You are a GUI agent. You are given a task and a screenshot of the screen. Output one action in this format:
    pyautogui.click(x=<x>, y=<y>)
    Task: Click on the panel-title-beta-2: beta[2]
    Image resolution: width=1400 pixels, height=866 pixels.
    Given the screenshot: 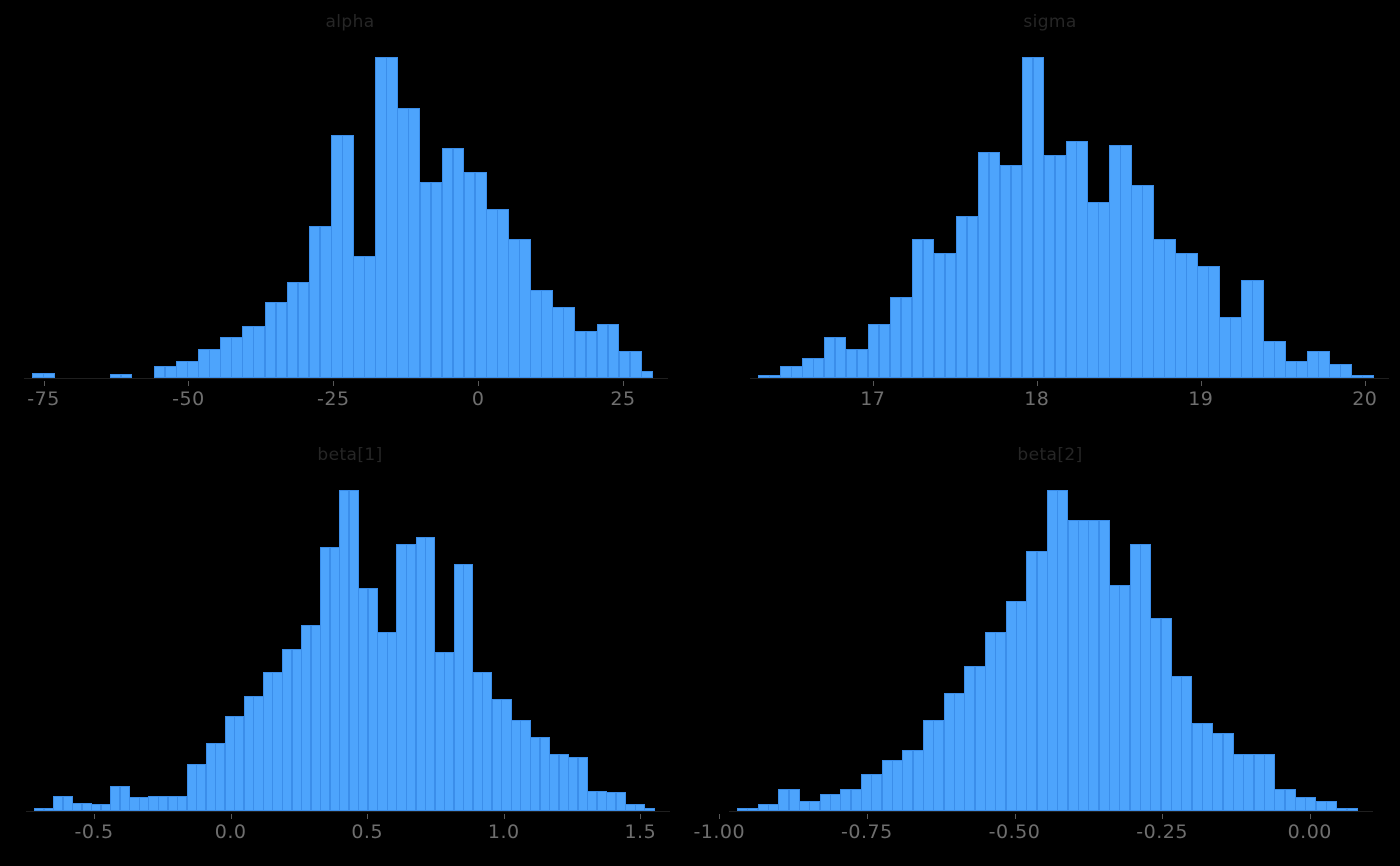 What is the action you would take?
    pyautogui.click(x=1050, y=455)
    